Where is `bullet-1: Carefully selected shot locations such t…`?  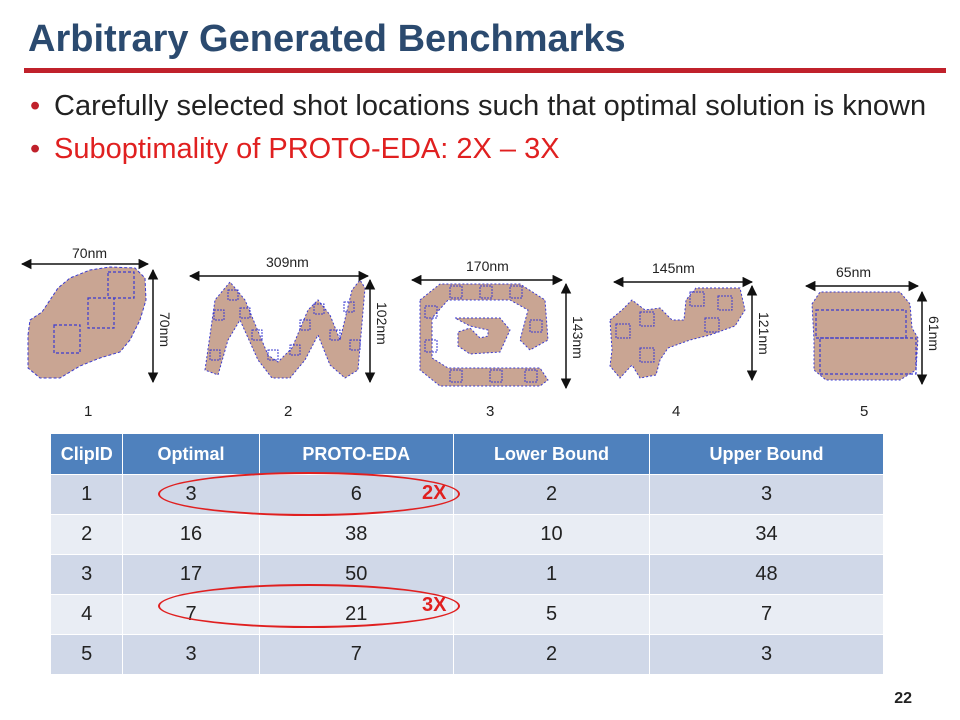
bullet-1: Carefully selected shot locations such t… is located at coordinates (480, 106).